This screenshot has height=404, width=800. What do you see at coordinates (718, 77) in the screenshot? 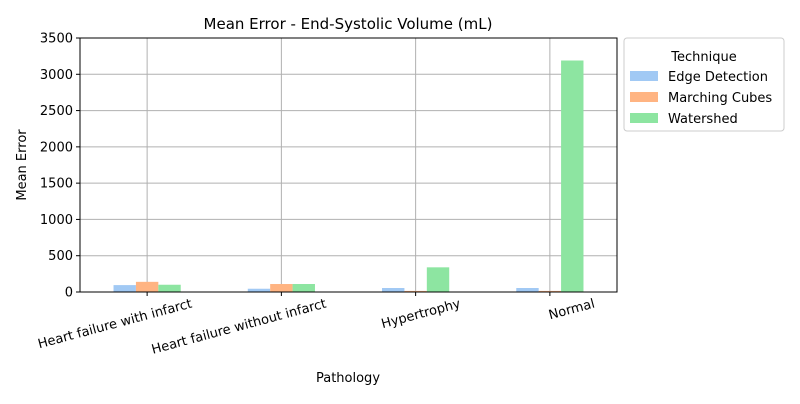
I see `legend-label: Edge Detection` at bounding box center [718, 77].